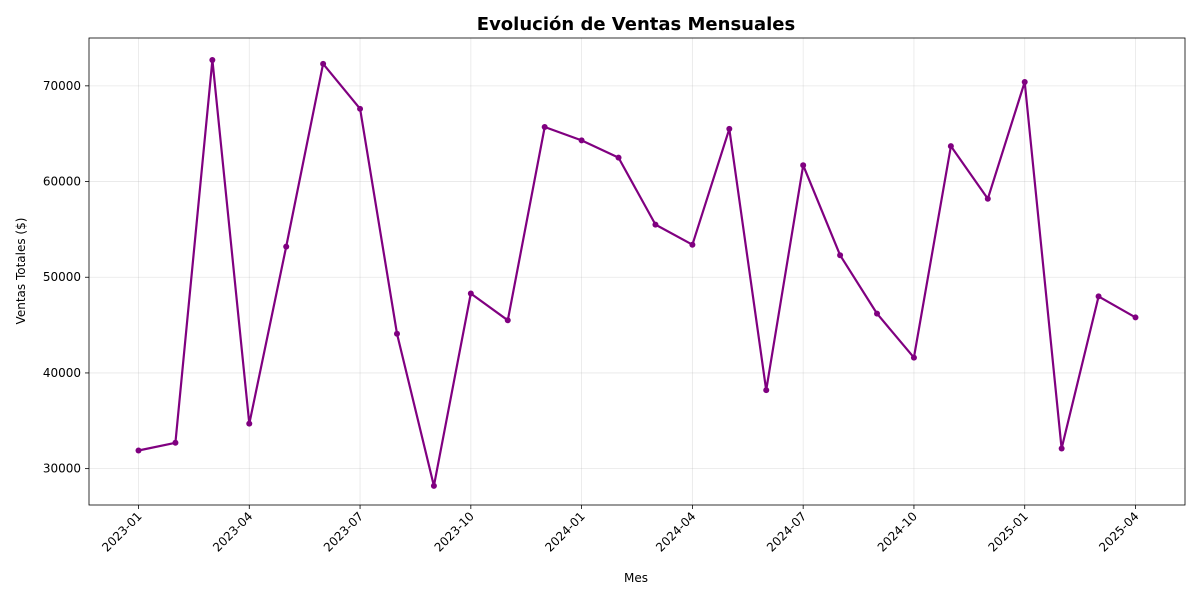 The width and height of the screenshot is (1200, 600). Describe the element at coordinates (21, 271) in the screenshot. I see `y-axis-label: Ventas Totales ($)` at that location.